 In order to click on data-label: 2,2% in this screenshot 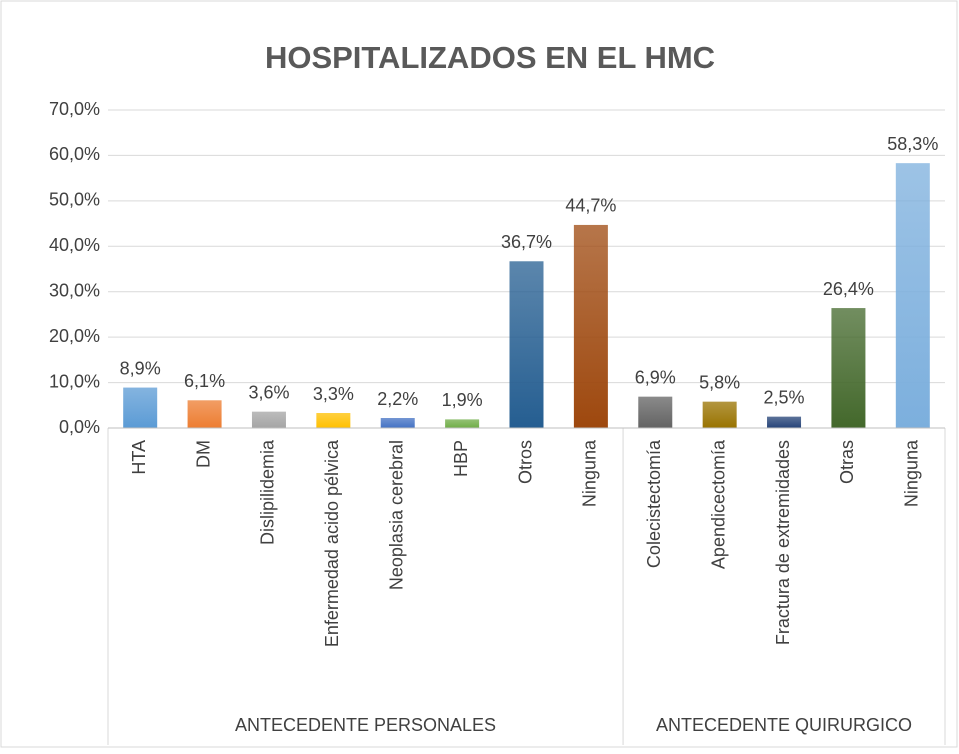, I will do `click(397, 399)`.